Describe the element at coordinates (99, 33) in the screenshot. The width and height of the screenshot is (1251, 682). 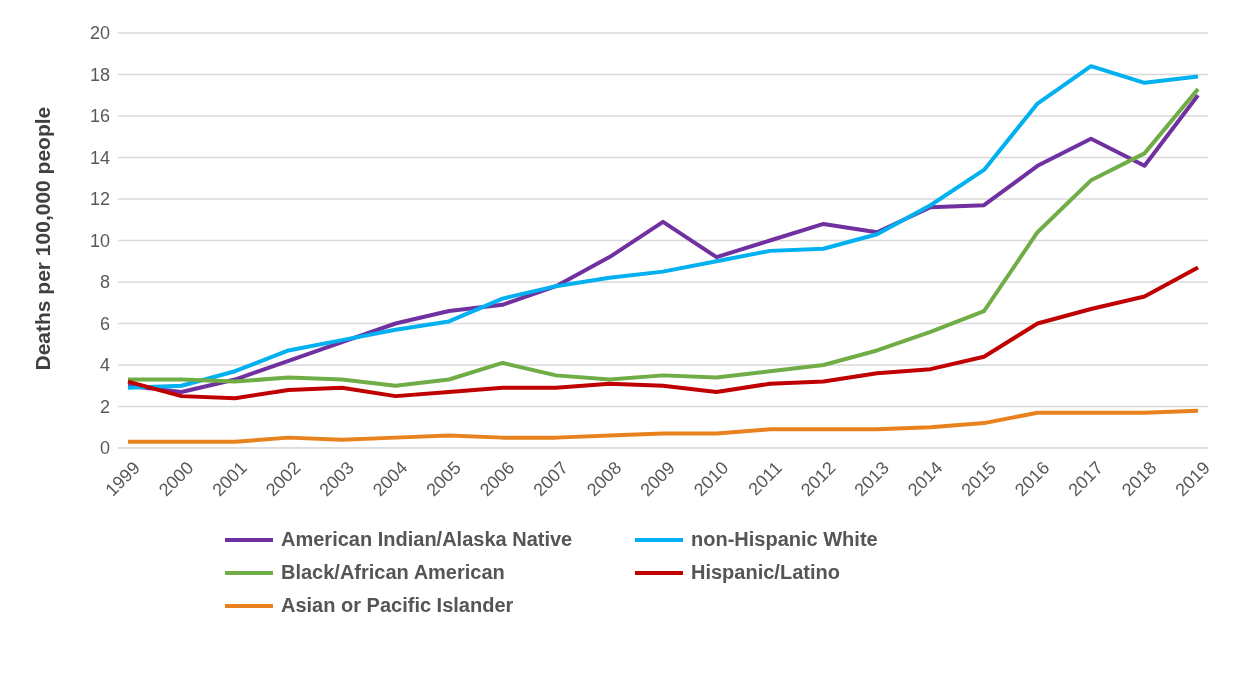
I see `y-tick-label: 20` at that location.